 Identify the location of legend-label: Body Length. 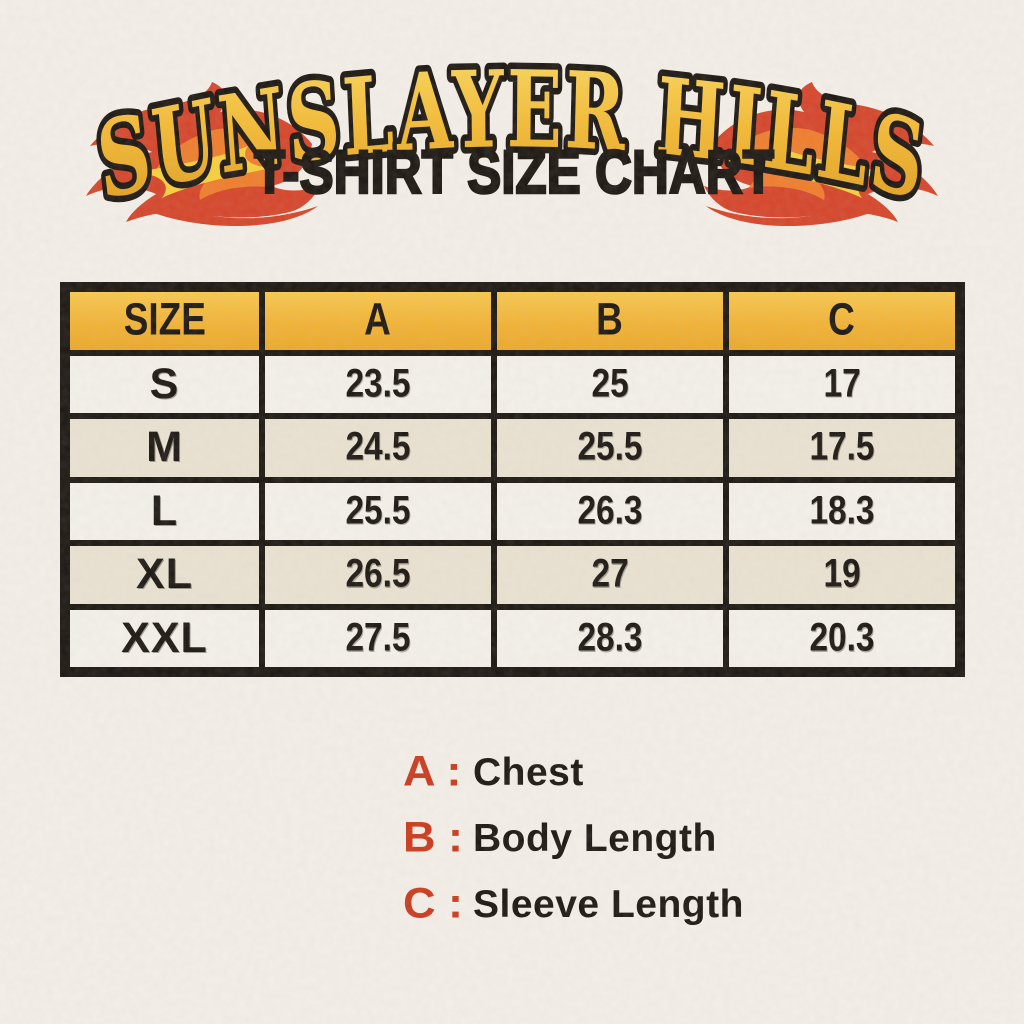
(595, 838).